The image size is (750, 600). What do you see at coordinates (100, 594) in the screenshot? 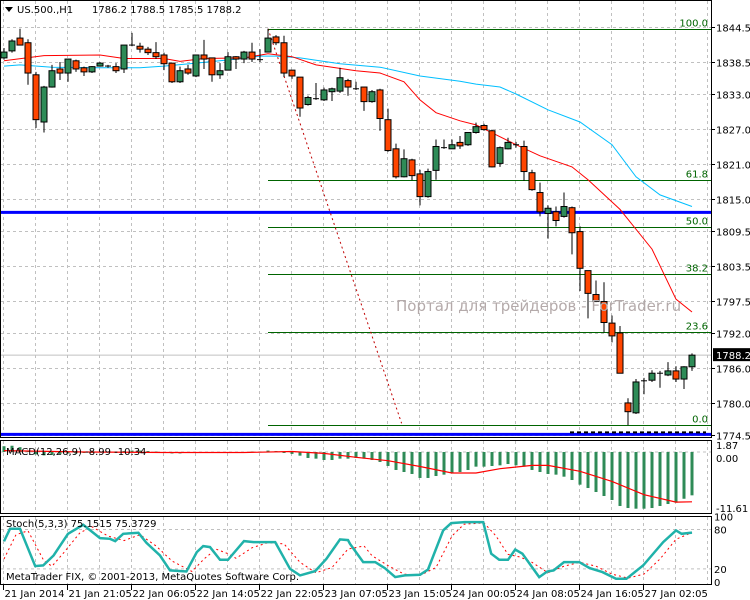
I see `time-tick-label: 21 Jan 21:05` at bounding box center [100, 594].